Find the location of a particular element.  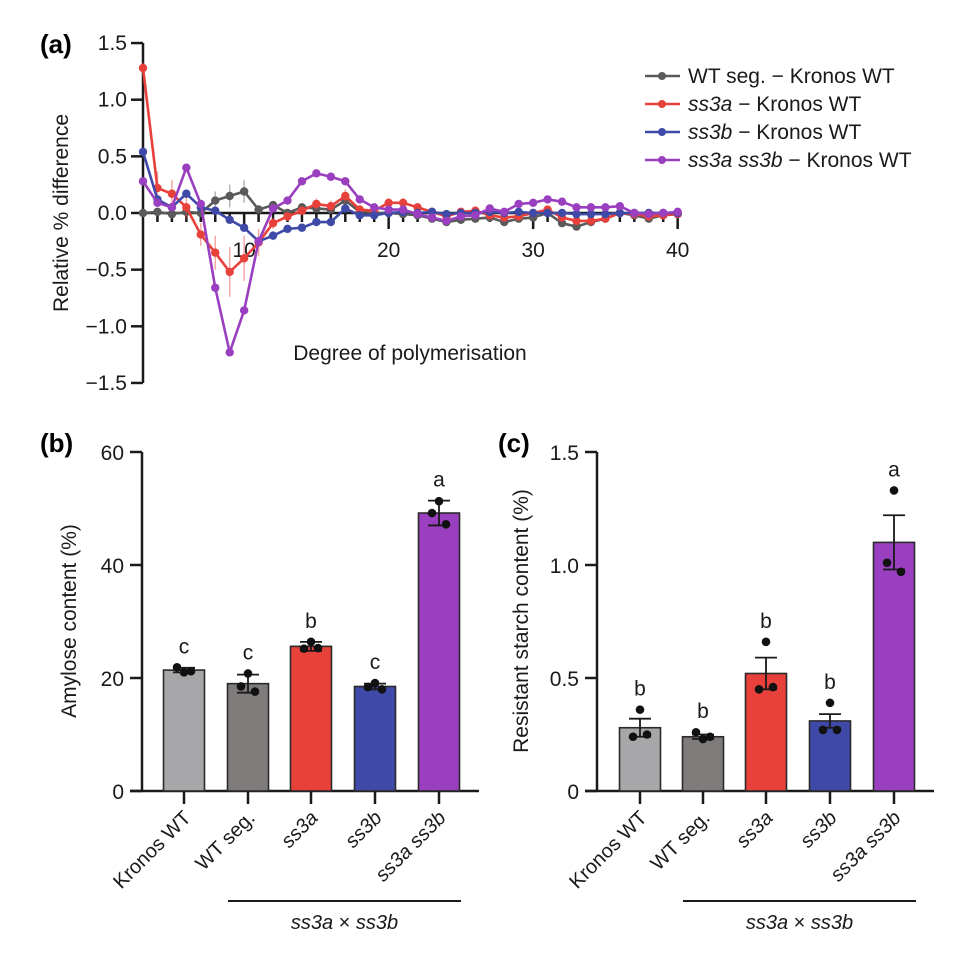

legend-entry-label: ss3a − Kronos WT is located at coordinates (774, 104).